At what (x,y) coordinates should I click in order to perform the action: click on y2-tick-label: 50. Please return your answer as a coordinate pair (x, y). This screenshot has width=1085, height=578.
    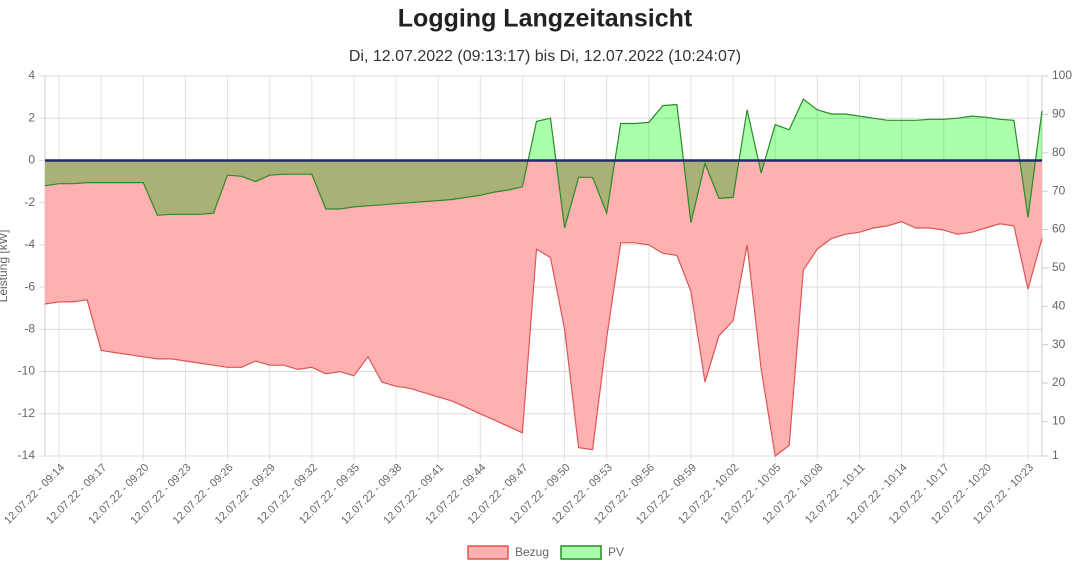
    Looking at the image, I should click on (1059, 267).